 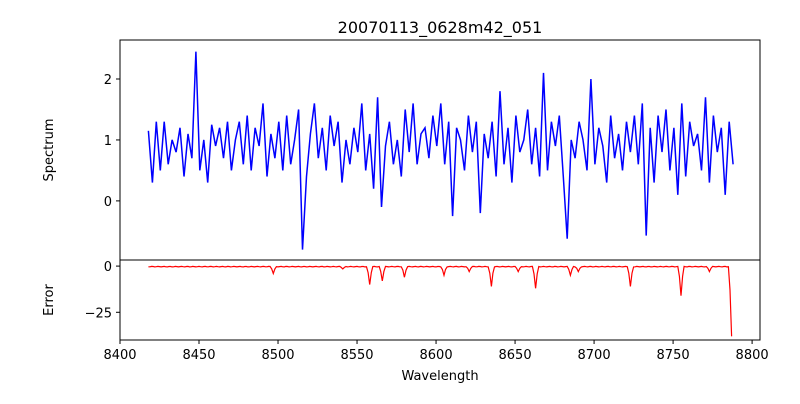 I want to click on error-y-label: Error, so click(x=49, y=300).